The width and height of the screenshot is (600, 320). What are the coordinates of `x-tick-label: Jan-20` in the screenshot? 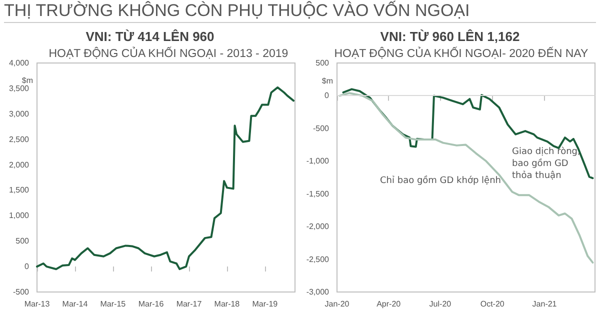 It's located at (337, 304).